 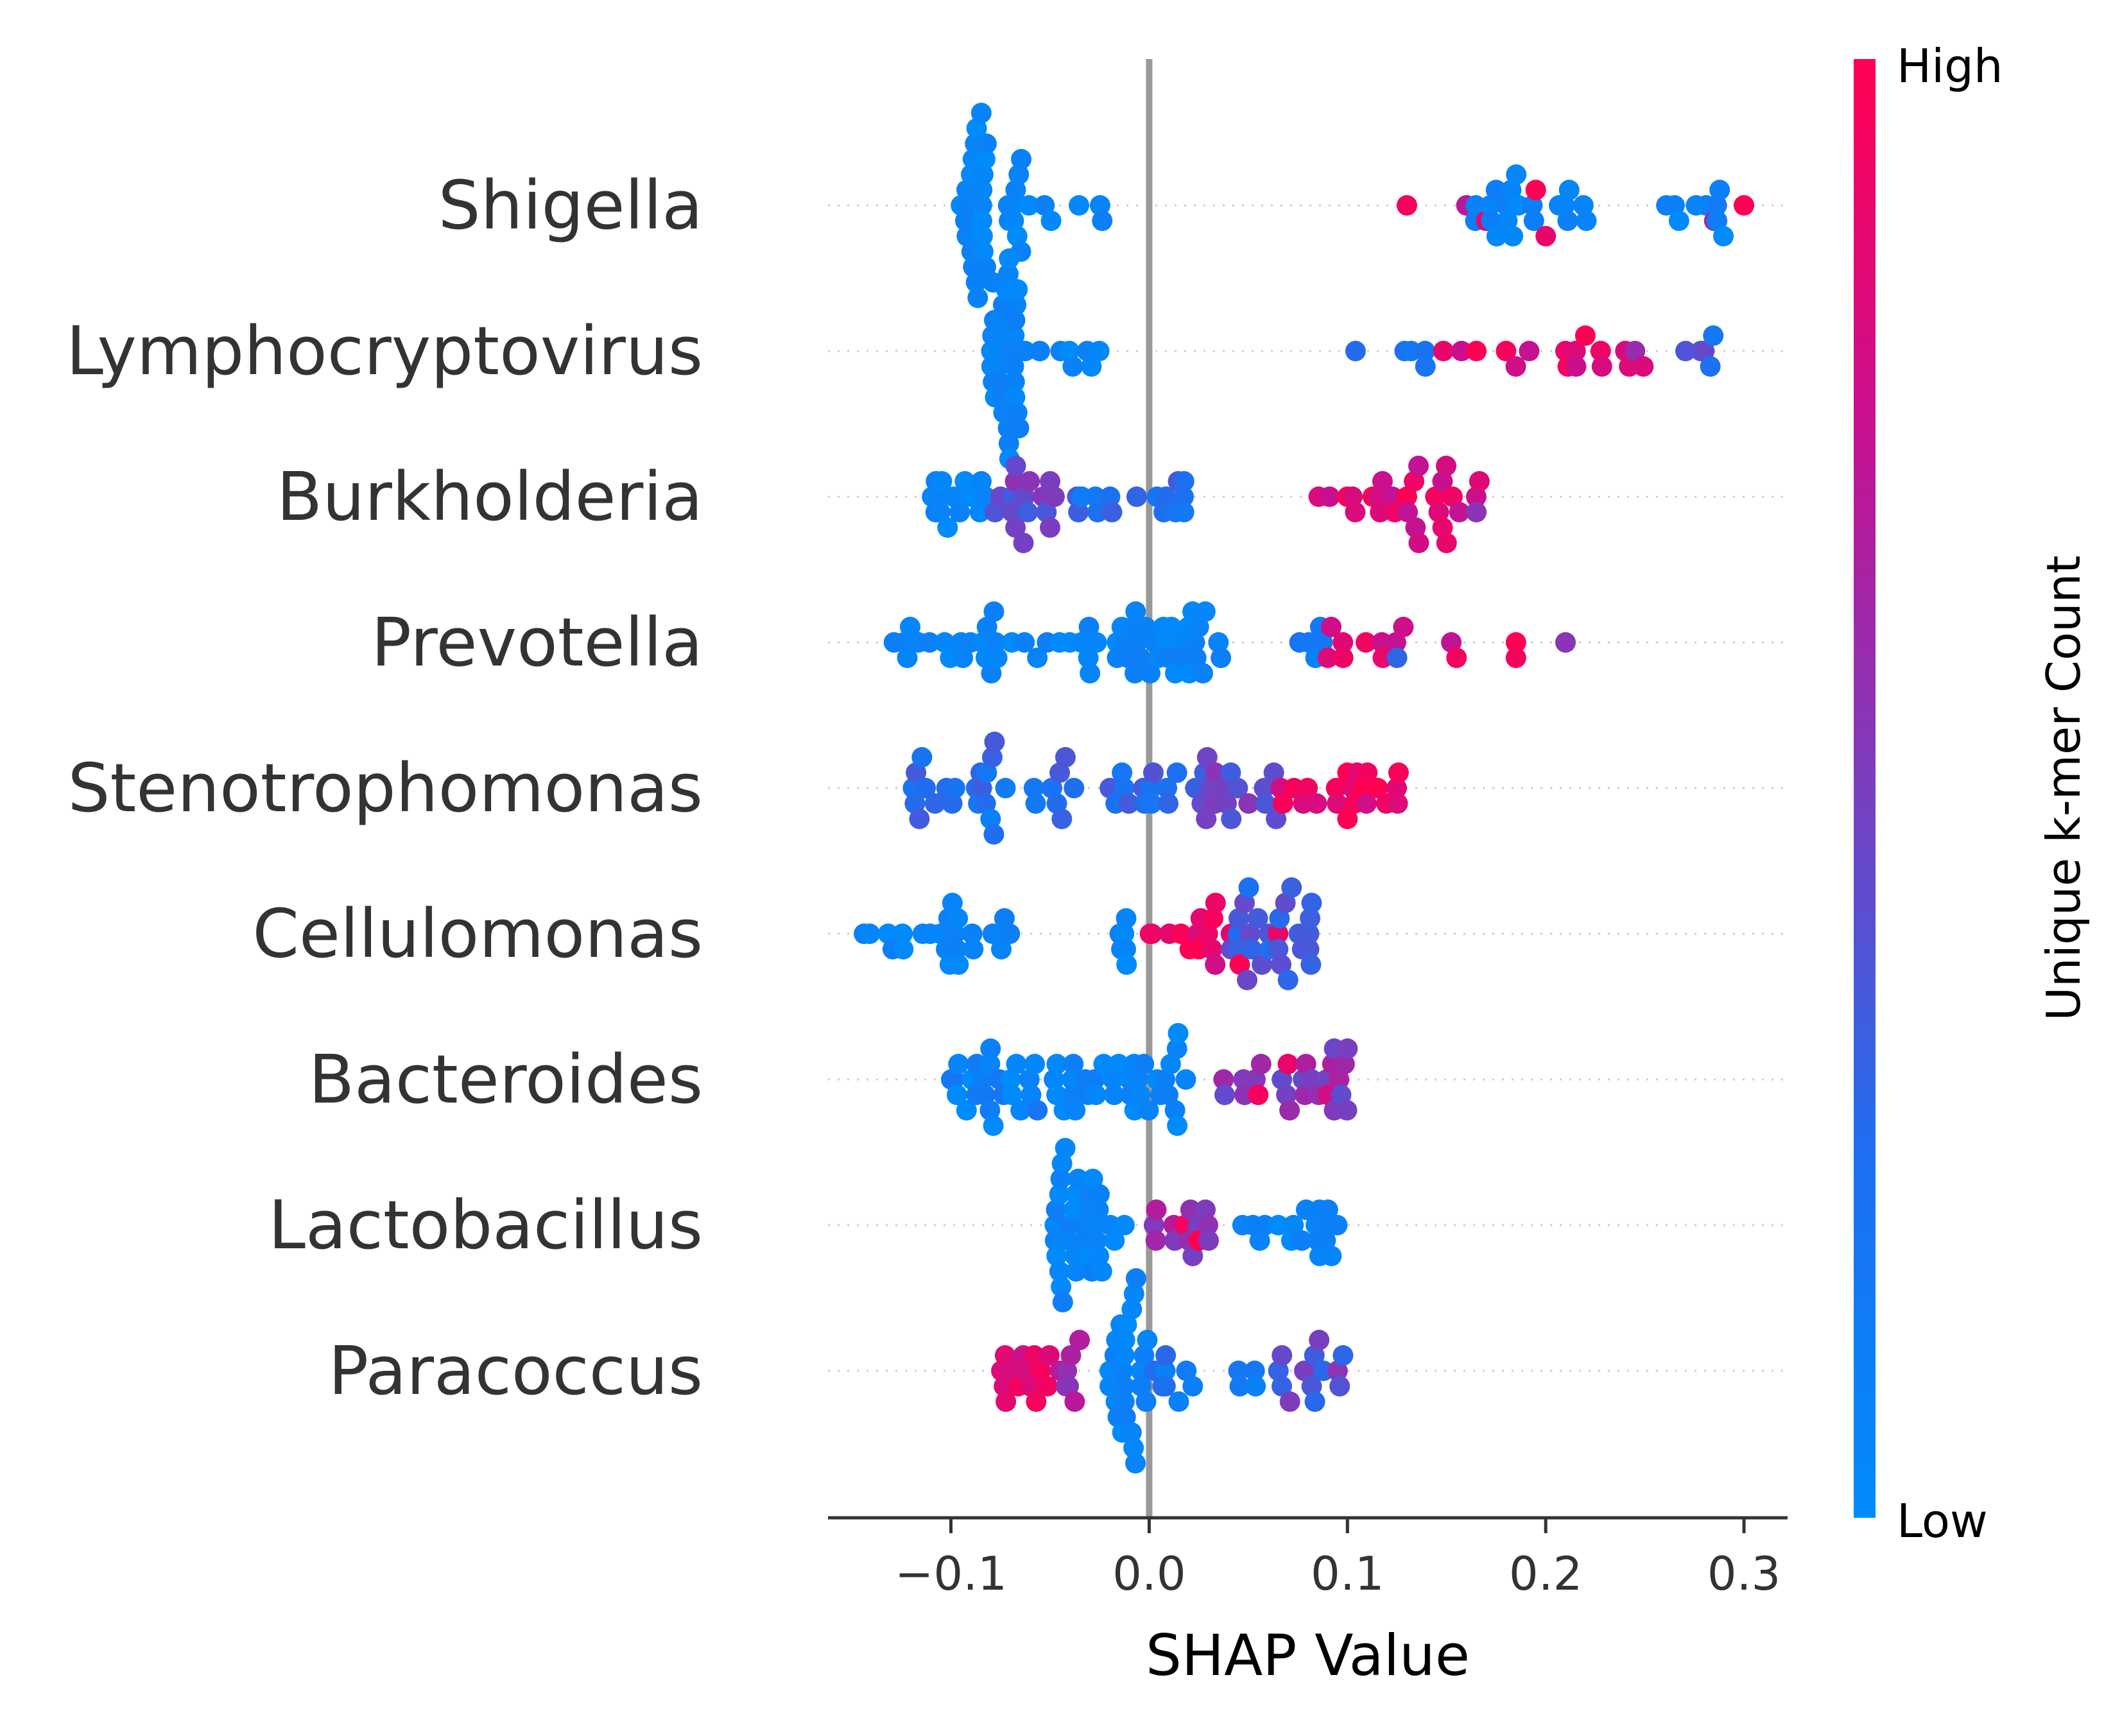 I want to click on colorbar-low-label: Low, so click(x=1942, y=1521).